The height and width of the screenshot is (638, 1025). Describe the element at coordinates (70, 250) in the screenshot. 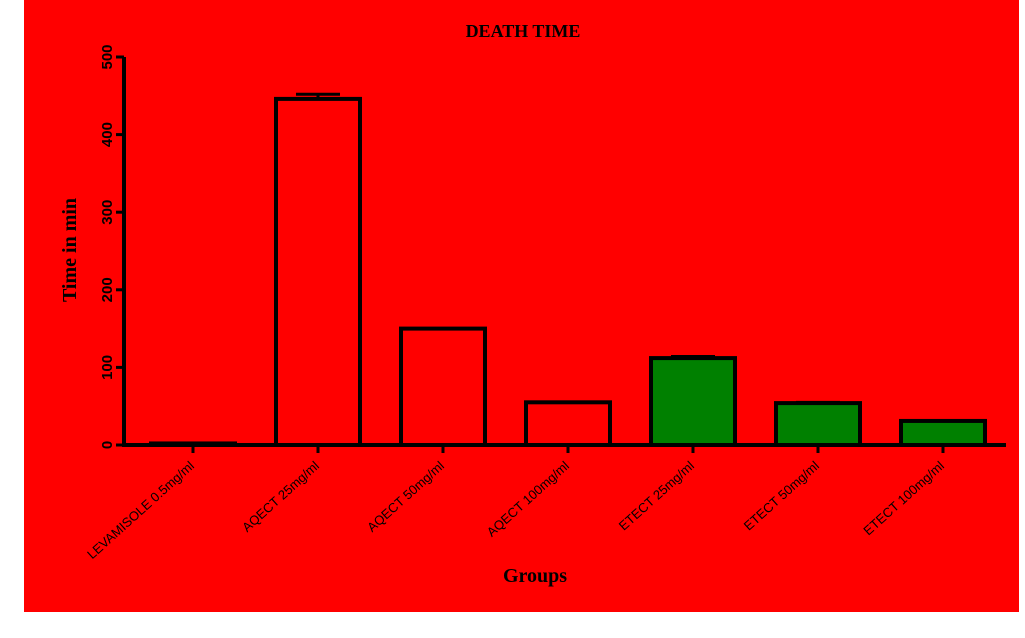

I see `y-axis-label: Time in min` at that location.